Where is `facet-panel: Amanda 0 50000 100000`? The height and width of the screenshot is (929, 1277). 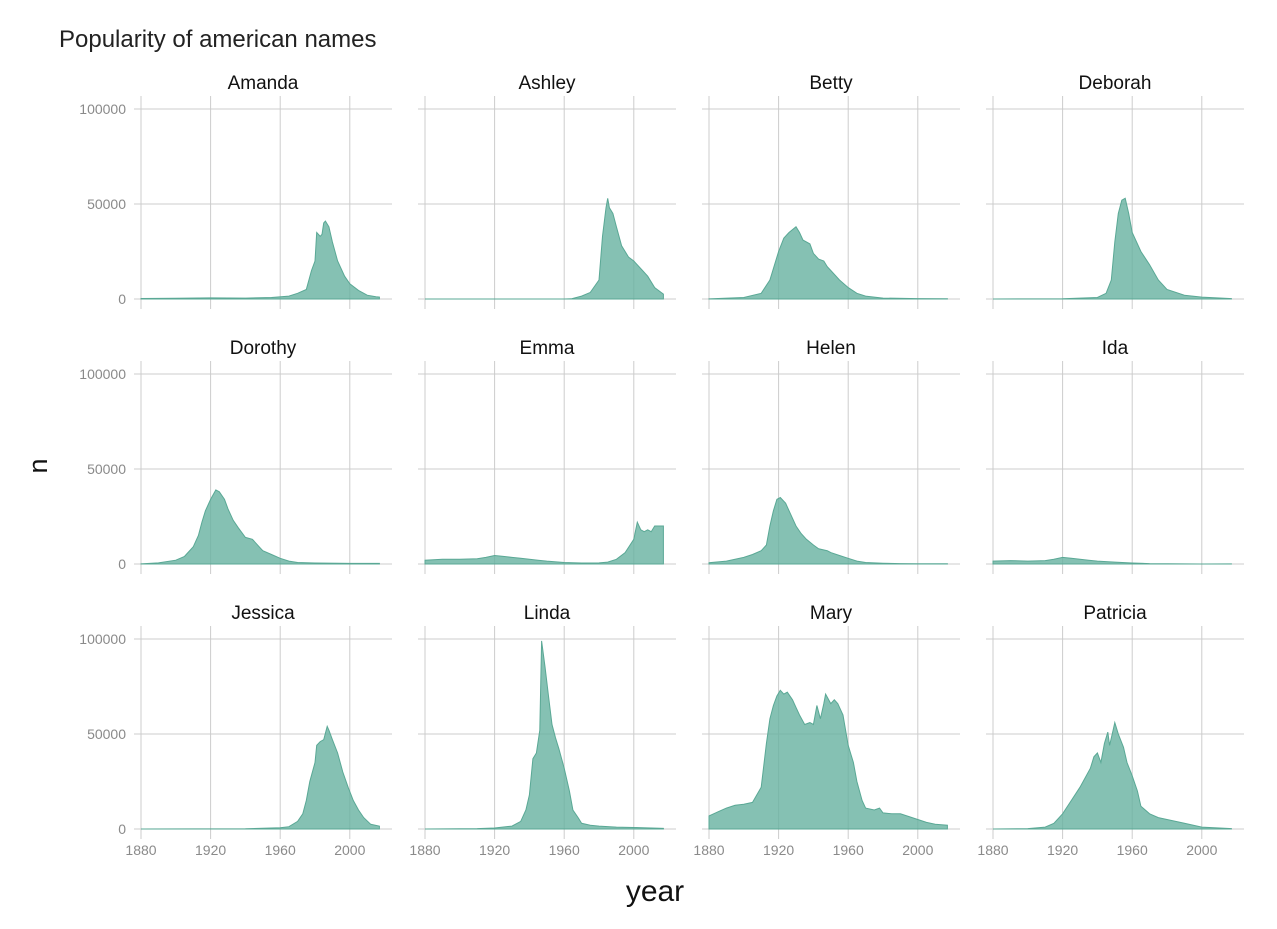
facet-panel: Amanda 0 50000 100000 is located at coordinates (235, 191).